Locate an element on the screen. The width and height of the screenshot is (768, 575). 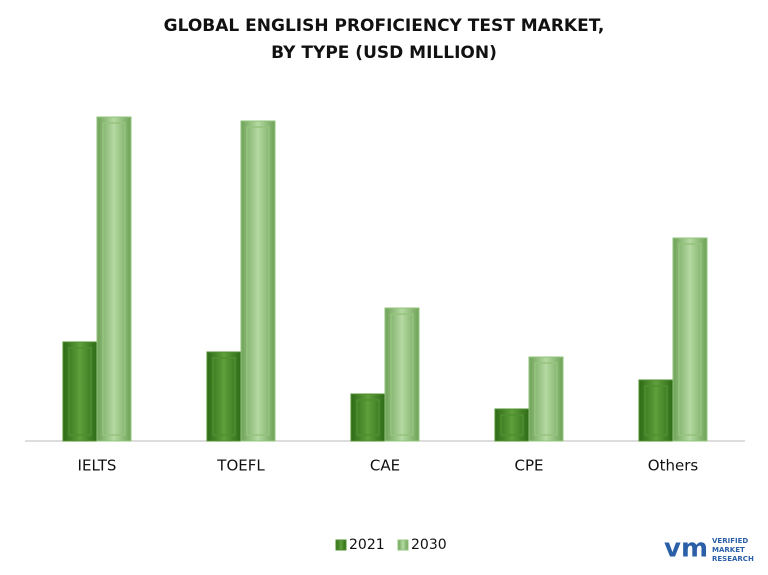
legend-label: 2030 is located at coordinates (429, 545).